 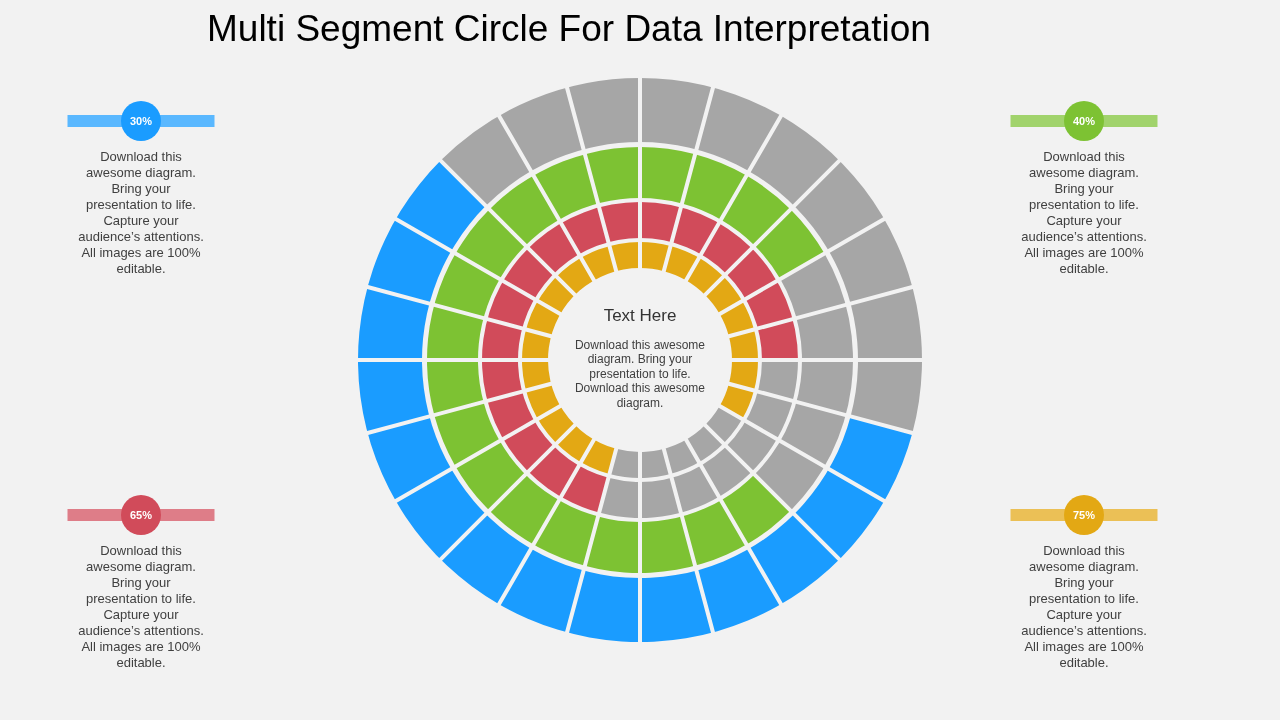 What do you see at coordinates (1084, 515) in the screenshot?
I see `text: 75%` at bounding box center [1084, 515].